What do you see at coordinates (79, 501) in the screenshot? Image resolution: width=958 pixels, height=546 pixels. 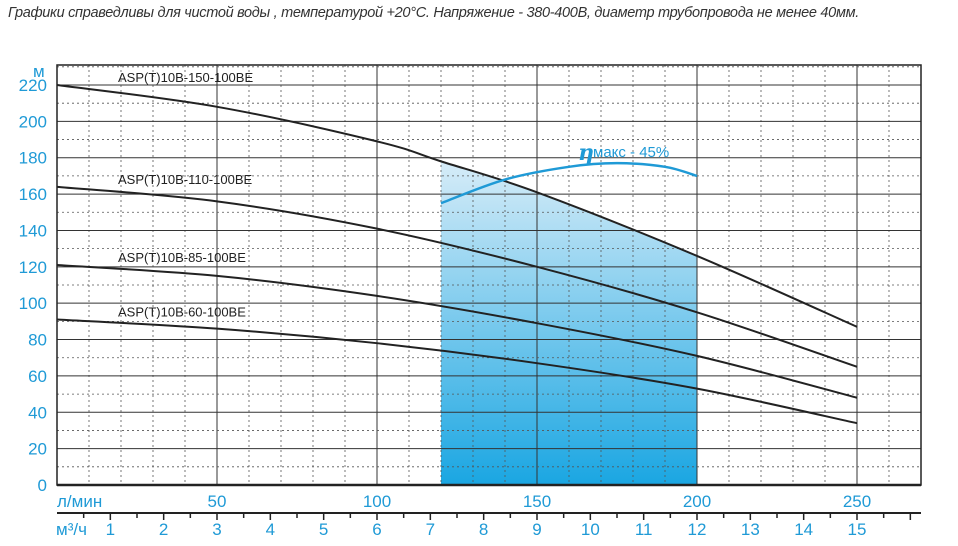 I see `x-axis-label: л/мин` at bounding box center [79, 501].